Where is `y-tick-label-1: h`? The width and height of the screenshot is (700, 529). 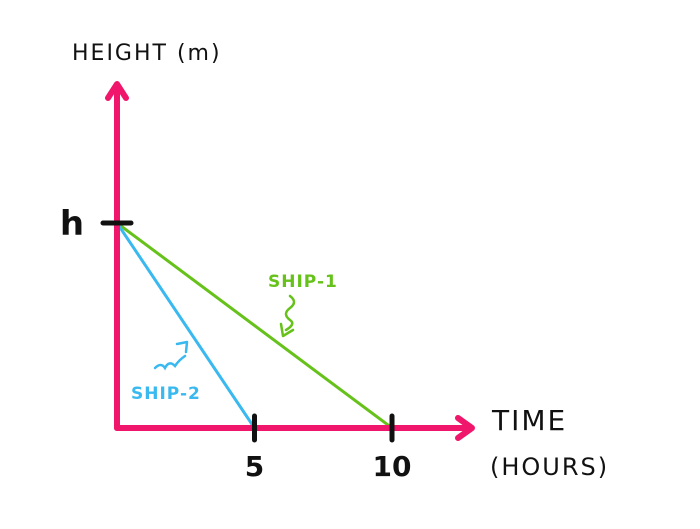 y-tick-label-1: h is located at coordinates (72, 224).